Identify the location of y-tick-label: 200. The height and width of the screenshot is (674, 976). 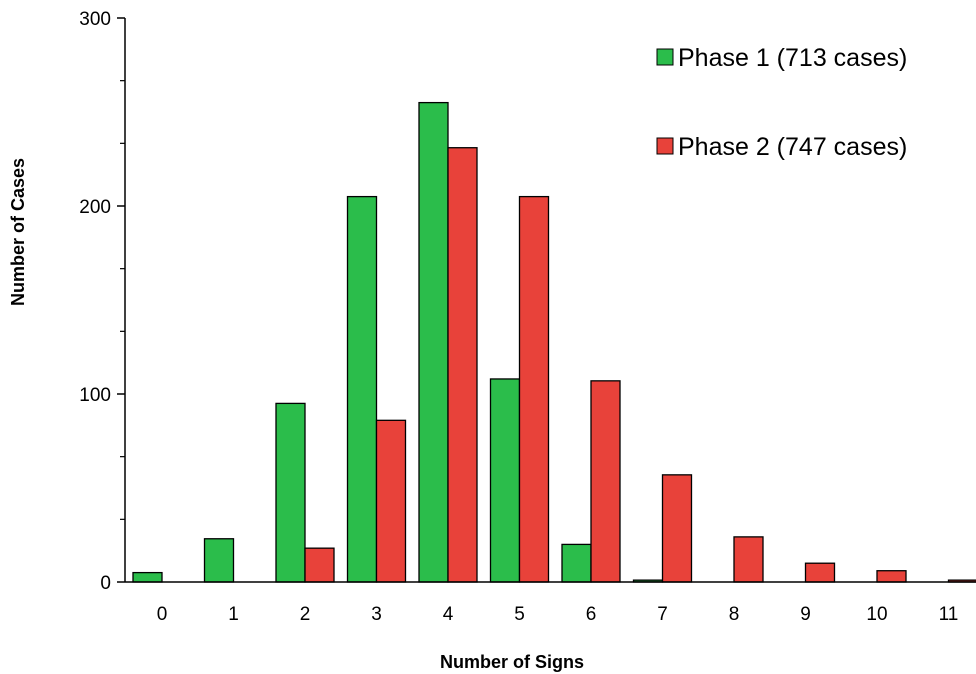
(95, 207).